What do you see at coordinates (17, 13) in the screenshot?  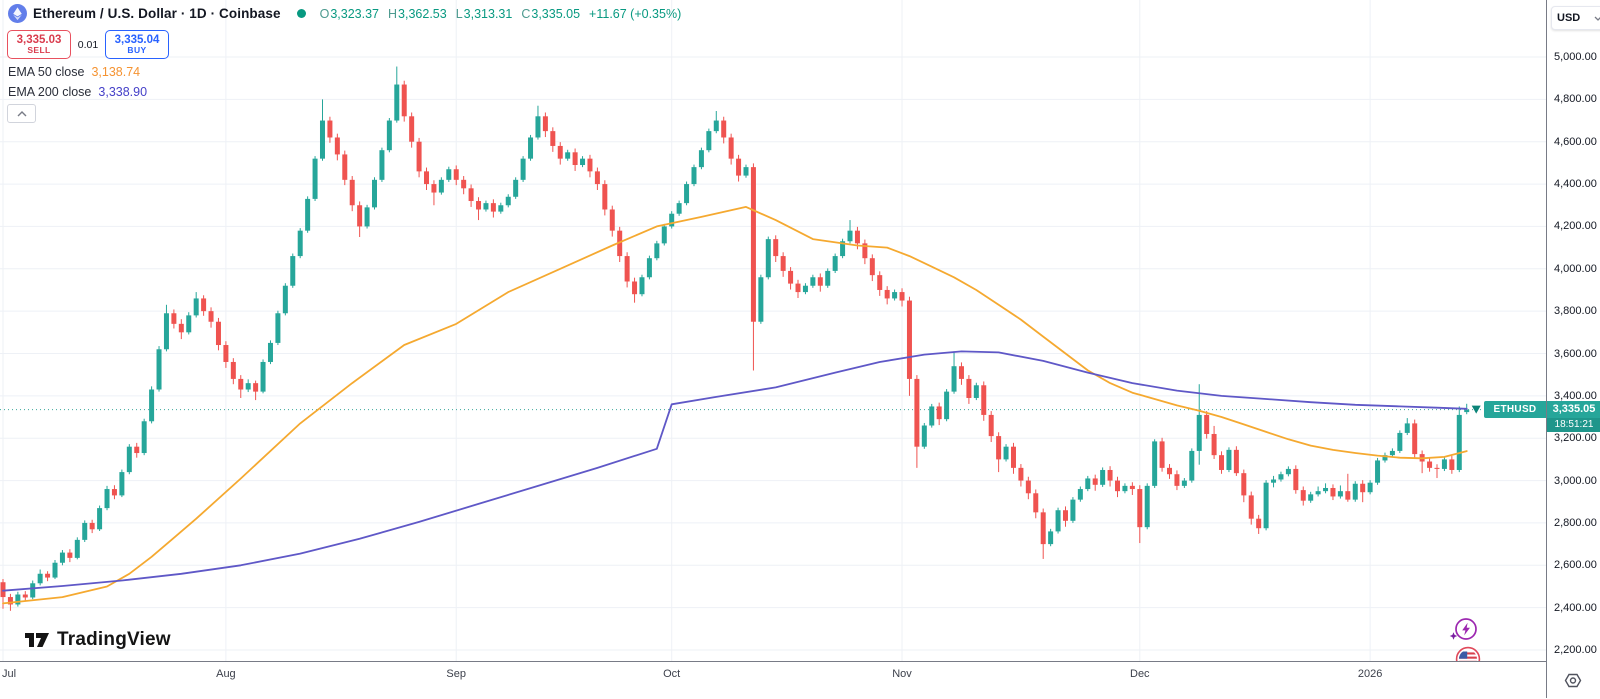 I see `ethereum-icon` at bounding box center [17, 13].